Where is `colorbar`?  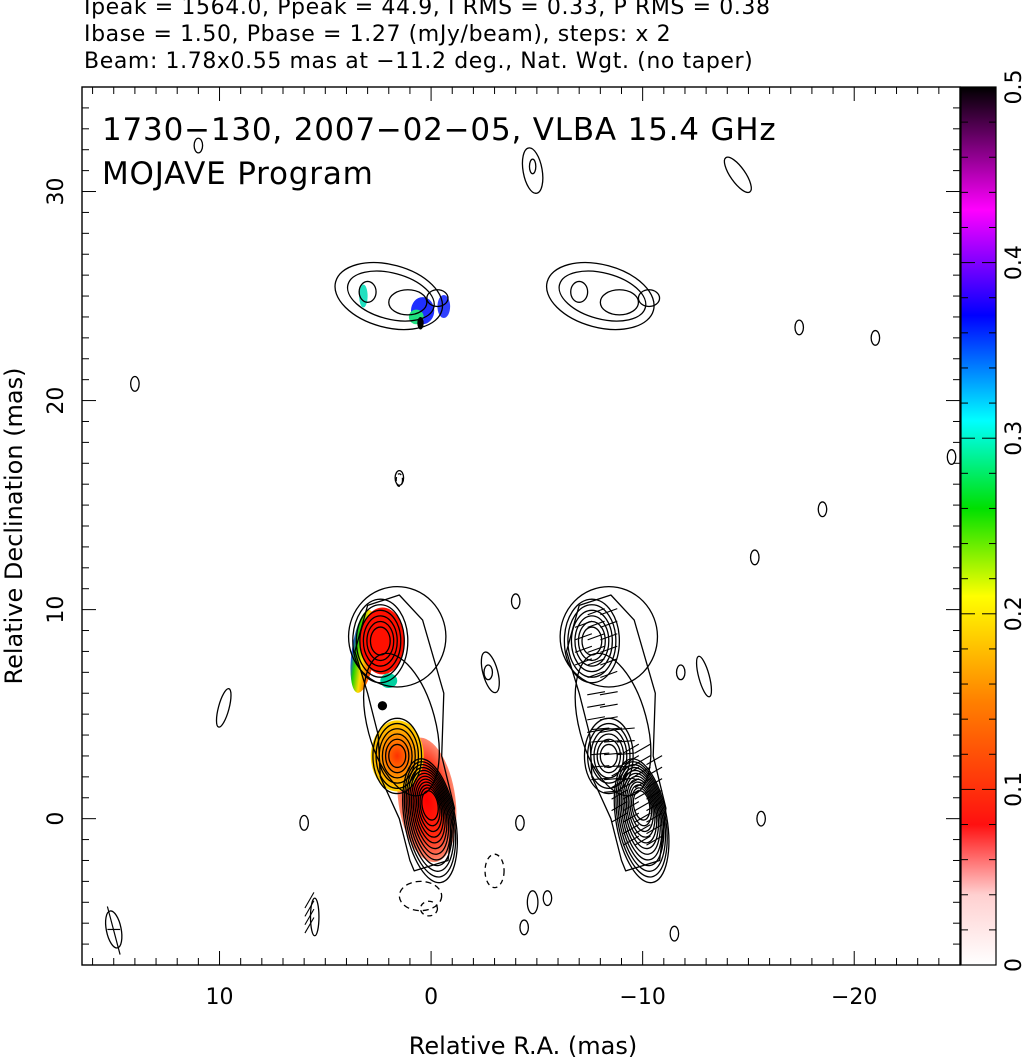 colorbar is located at coordinates (978, 526).